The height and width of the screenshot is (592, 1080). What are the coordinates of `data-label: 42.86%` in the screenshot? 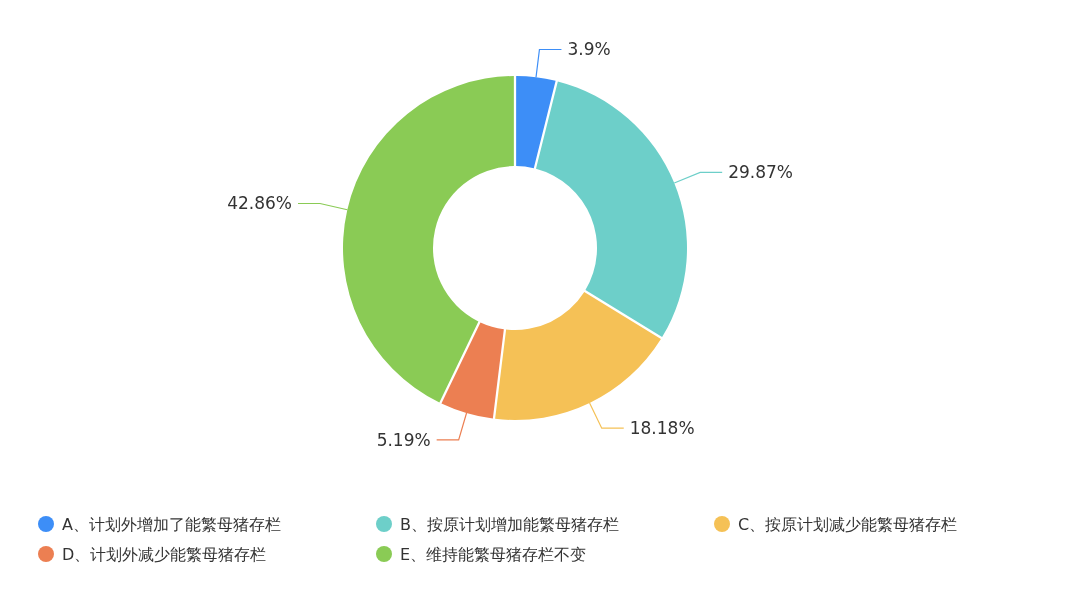 It's located at (260, 203).